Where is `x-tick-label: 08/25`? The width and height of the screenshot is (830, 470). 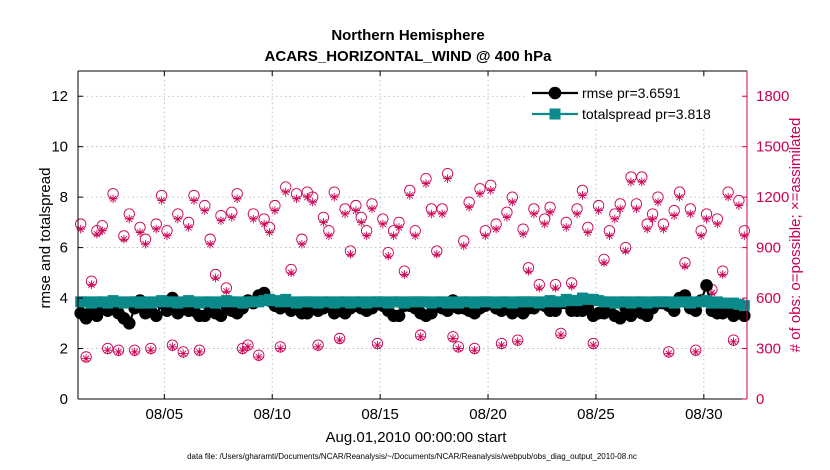 x-tick-label: 08/25 is located at coordinates (596, 414).